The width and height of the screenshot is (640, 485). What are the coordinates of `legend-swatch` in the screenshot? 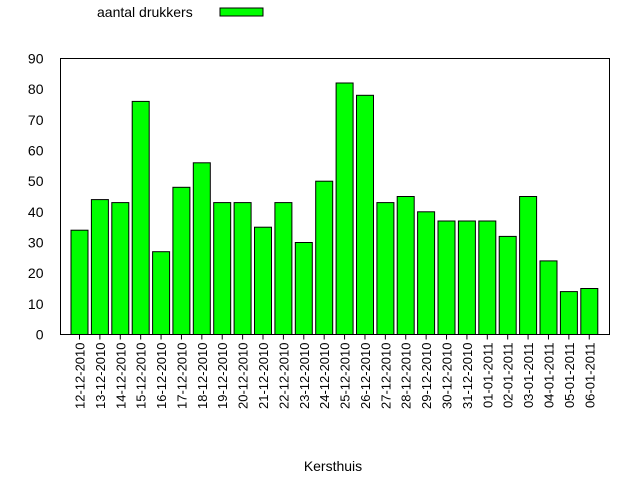 It's located at (241, 12).